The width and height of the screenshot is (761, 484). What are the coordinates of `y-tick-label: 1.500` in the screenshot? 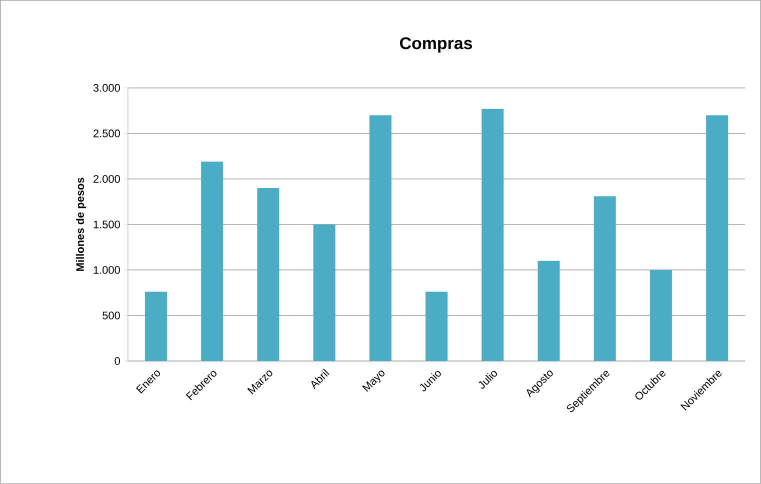 It's located at (107, 224).